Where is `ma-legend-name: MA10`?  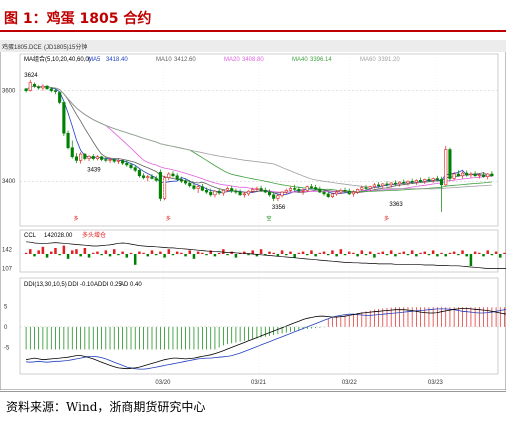 ma-legend-name: MA10 is located at coordinates (164, 60).